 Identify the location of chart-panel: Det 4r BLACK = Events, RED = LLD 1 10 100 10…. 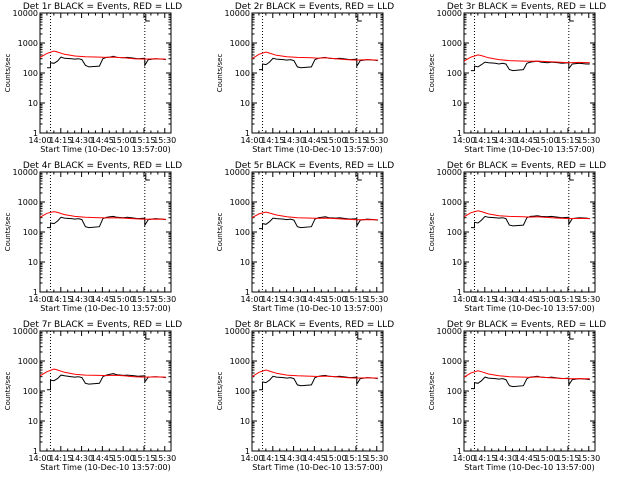
(93, 237).